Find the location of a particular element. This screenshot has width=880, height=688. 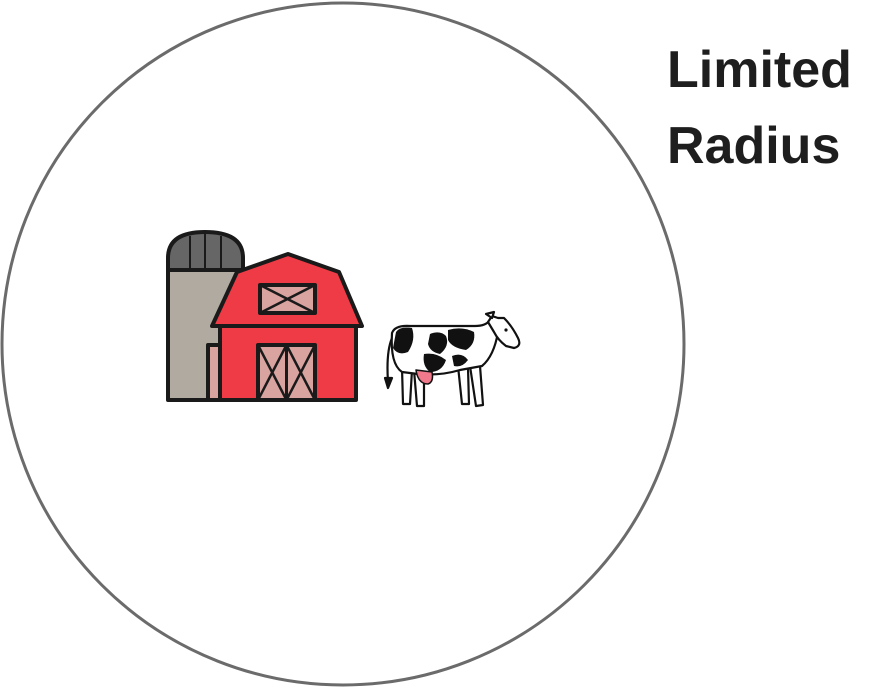

title-line-1: Limited is located at coordinates (759, 70).